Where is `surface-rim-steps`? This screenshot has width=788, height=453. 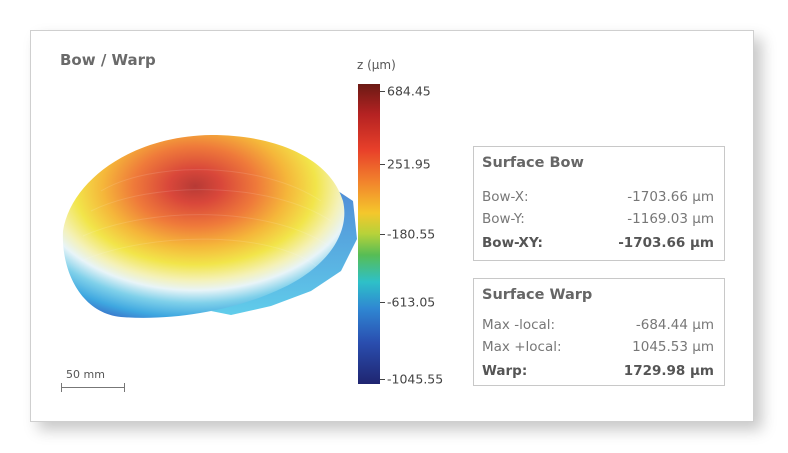 surface-rim-steps is located at coordinates (284, 244).